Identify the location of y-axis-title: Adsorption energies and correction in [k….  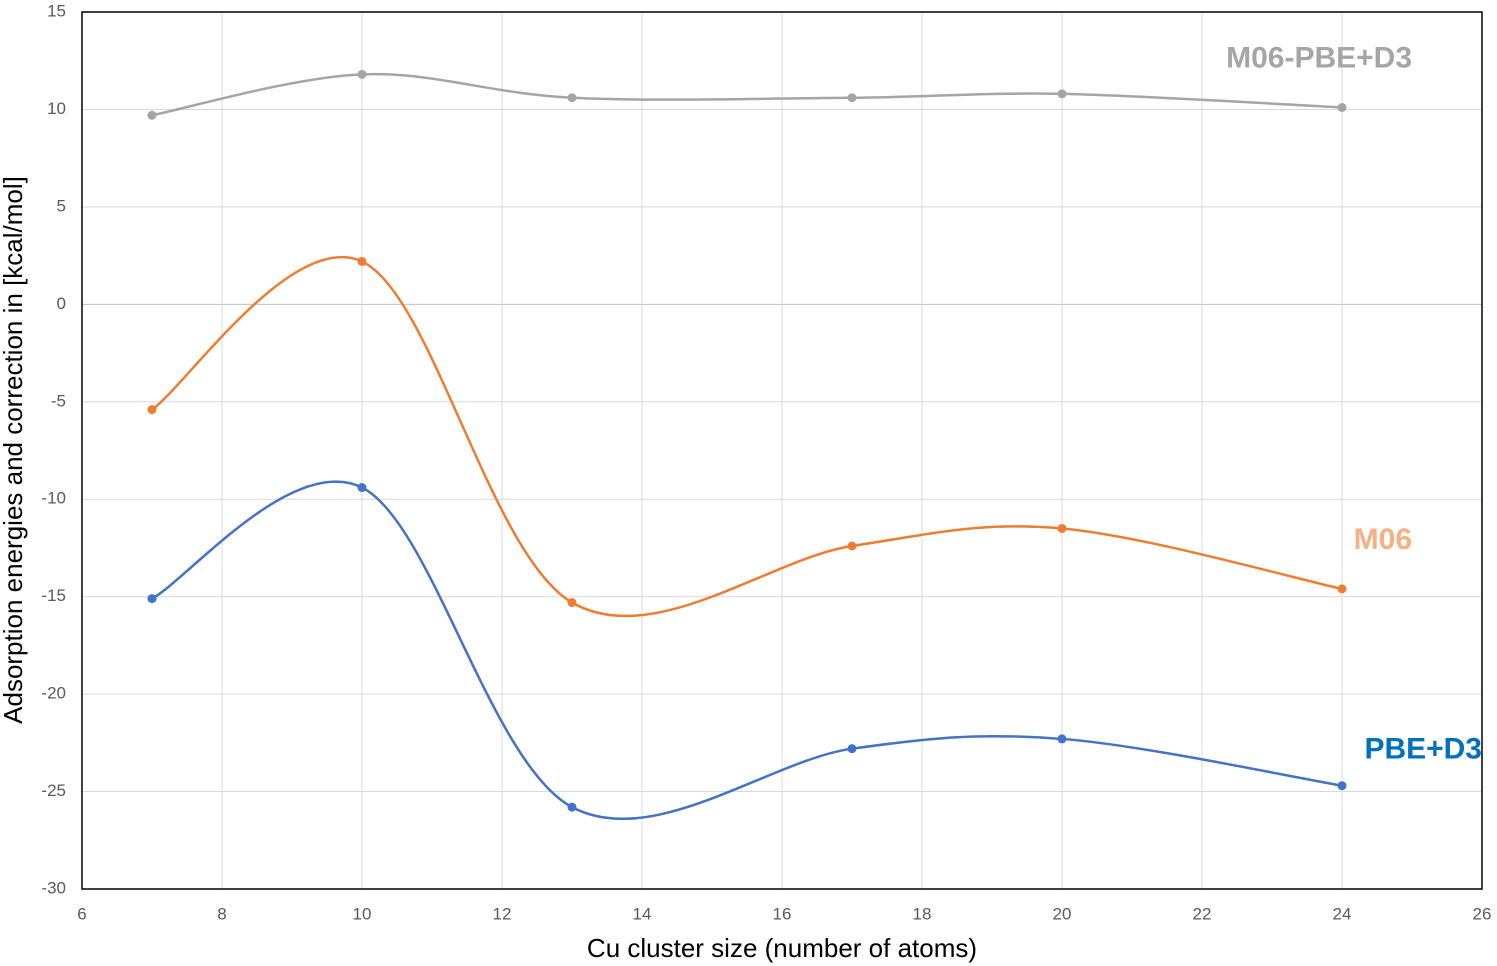
(14, 450).